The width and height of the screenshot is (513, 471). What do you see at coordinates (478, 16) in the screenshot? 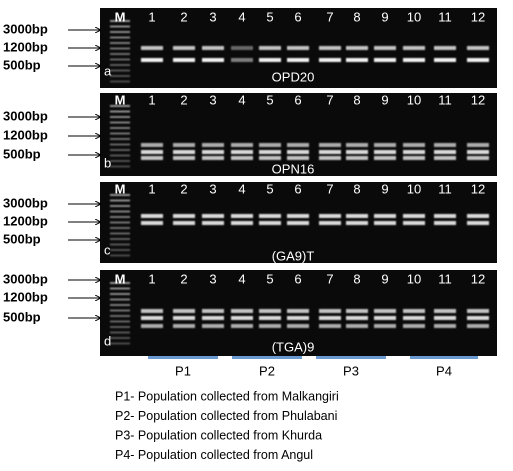
I see `lane-label: 12` at bounding box center [478, 16].